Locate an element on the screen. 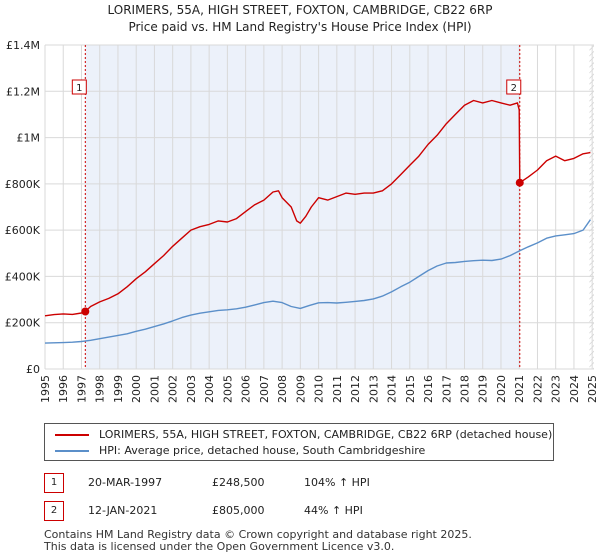  x-tick-label: 1997 is located at coordinates (81, 389).